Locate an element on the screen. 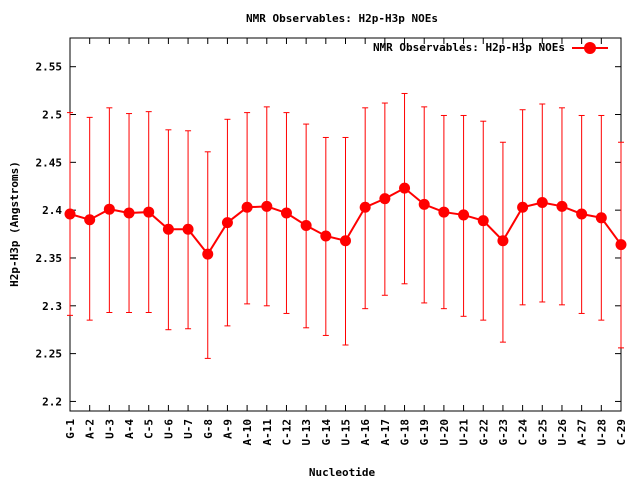 This screenshot has height=480, width=640. y-tick-label: 2.3 is located at coordinates (52, 306).